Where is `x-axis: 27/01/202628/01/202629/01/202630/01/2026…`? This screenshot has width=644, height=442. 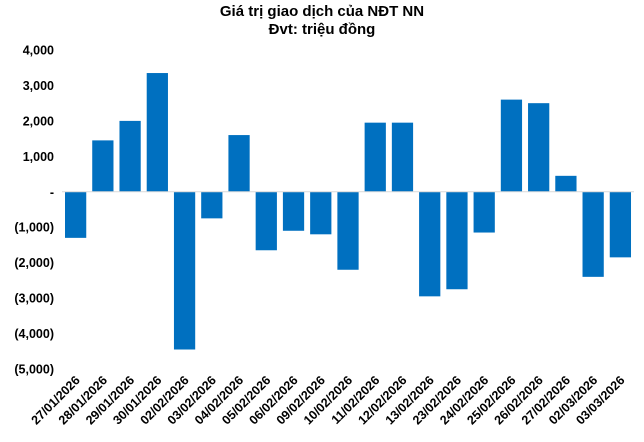
x-axis: 27/01/202628/01/202629/01/202630/01/2026… is located at coordinates (328, 400).